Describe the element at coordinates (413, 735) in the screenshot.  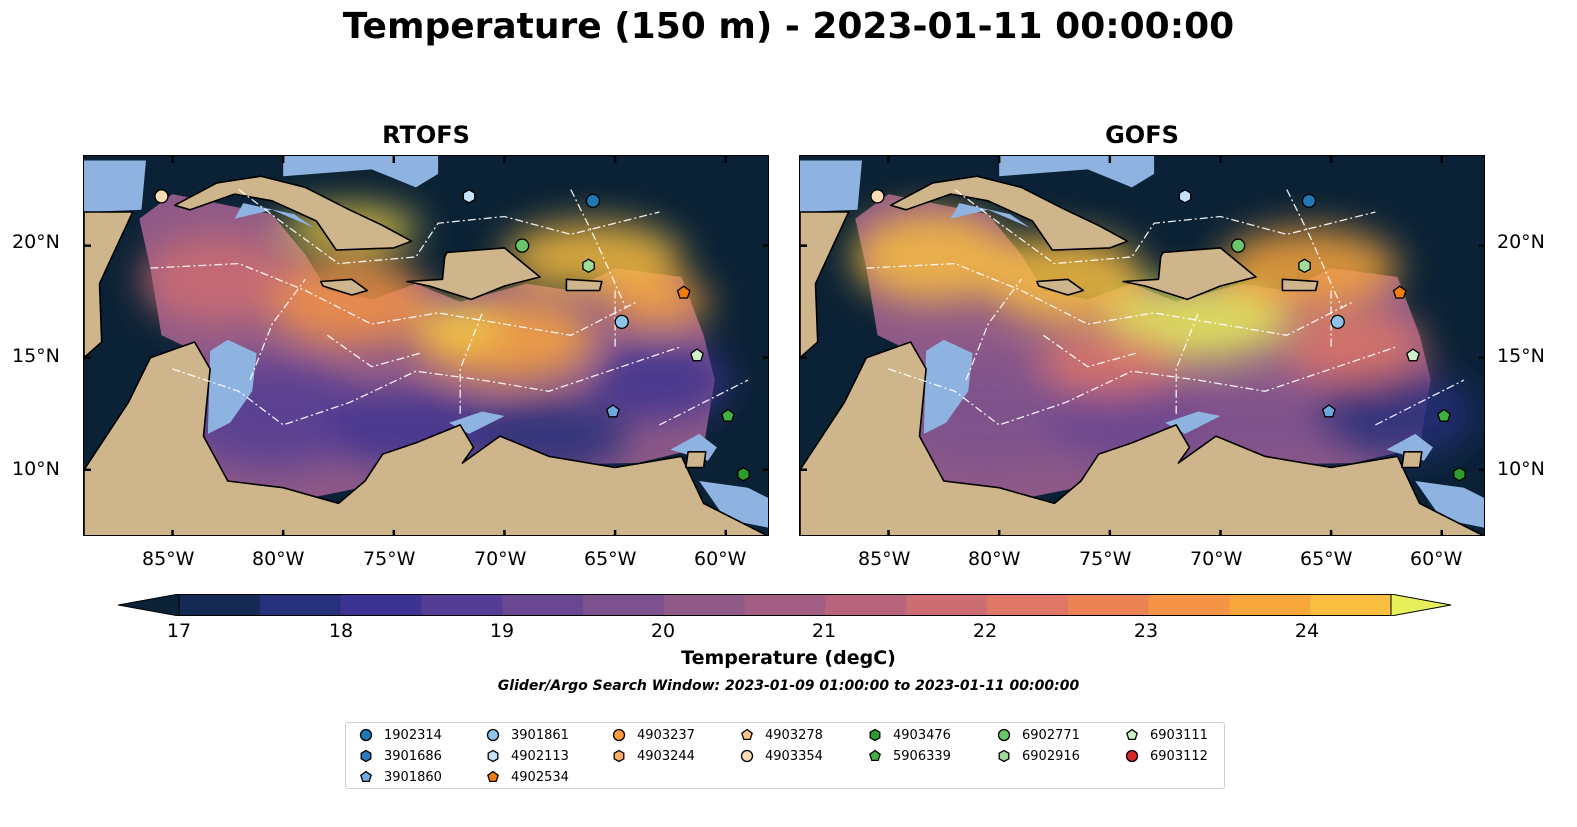
I see `legend-item-label: 1902314` at that location.